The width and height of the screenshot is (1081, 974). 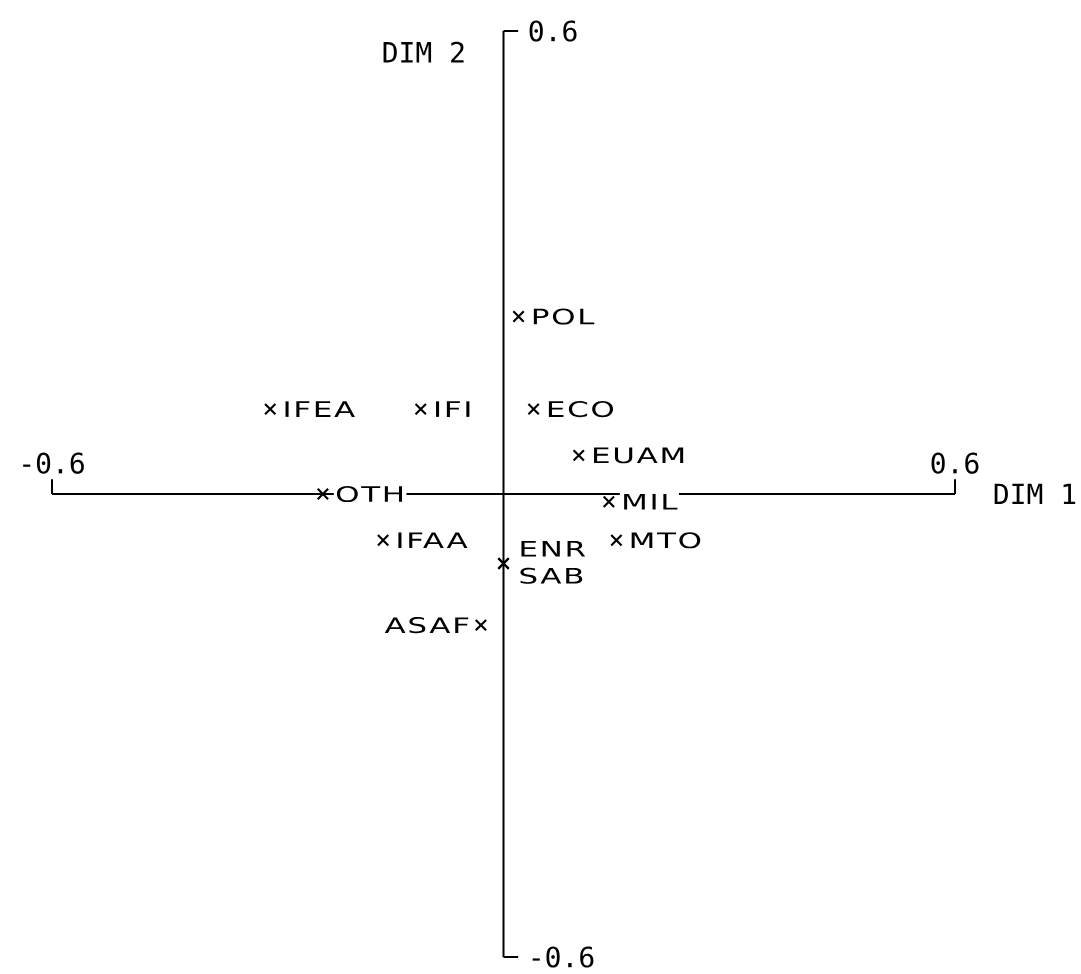 What do you see at coordinates (453, 409) in the screenshot?
I see `annotation: IFI` at bounding box center [453, 409].